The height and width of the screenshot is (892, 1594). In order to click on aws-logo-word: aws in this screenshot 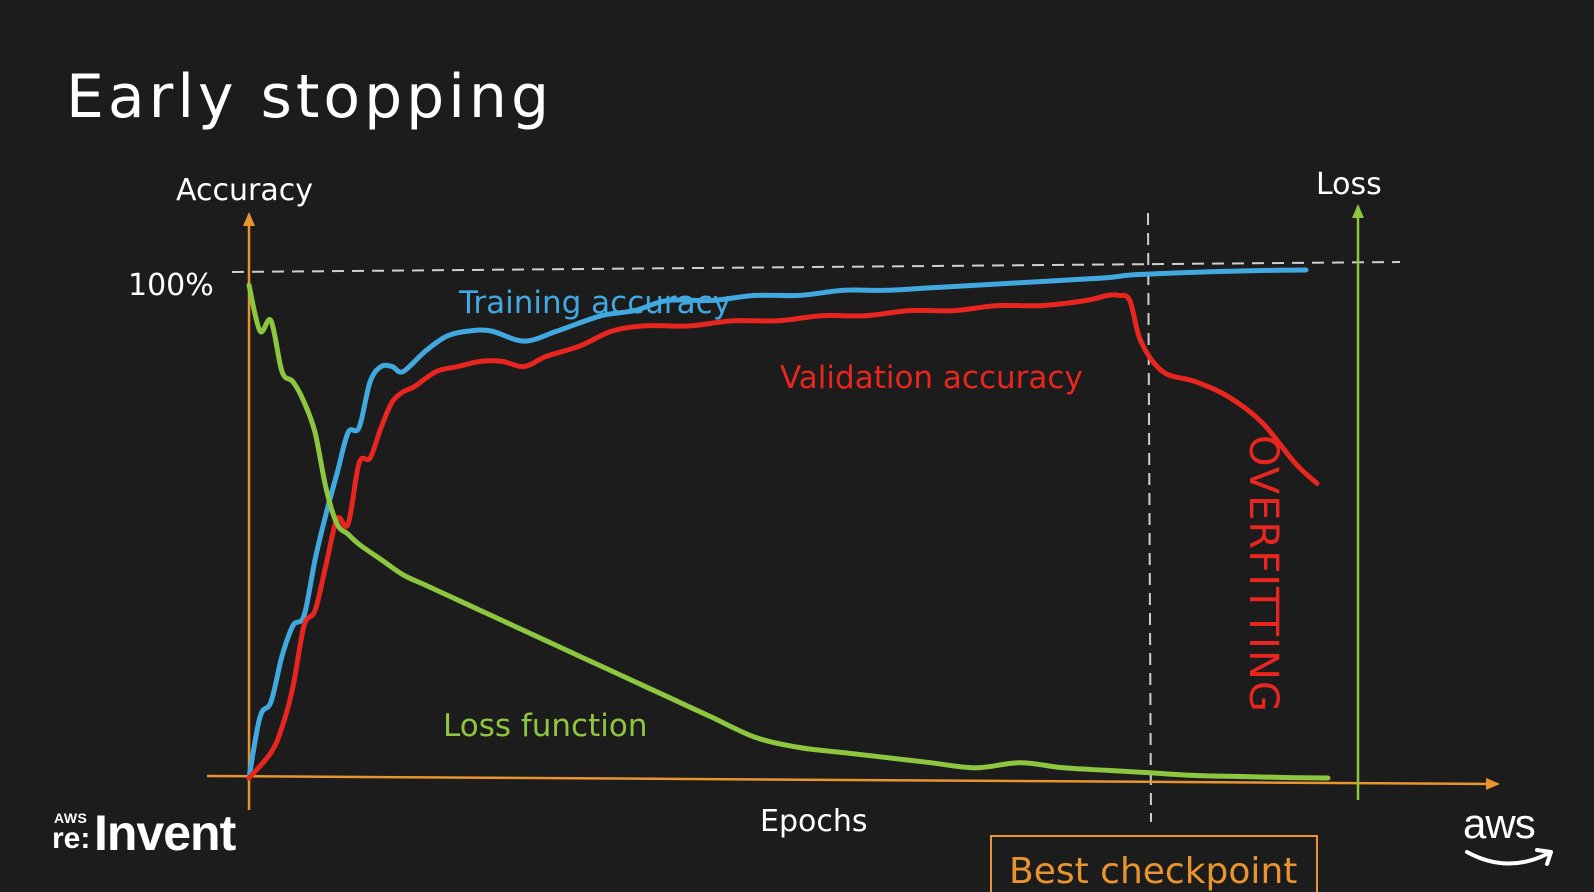, I will do `click(1499, 823)`.